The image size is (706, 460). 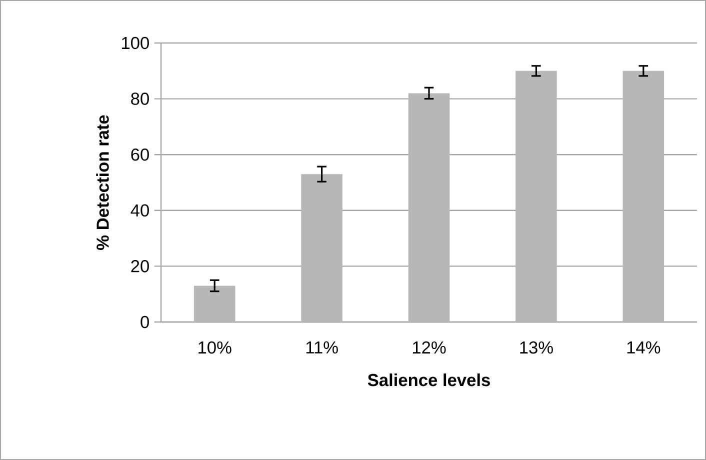 What do you see at coordinates (215, 347) in the screenshot?
I see `x-tick-label: 10%` at bounding box center [215, 347].